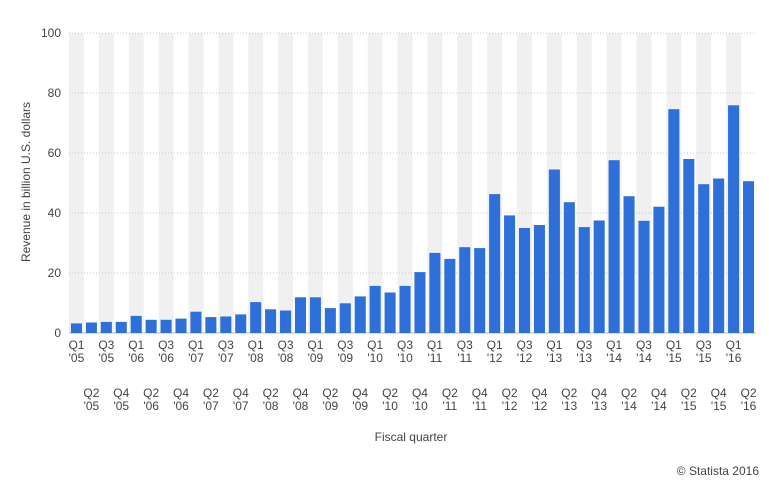 The height and width of the screenshot is (485, 769). I want to click on y-tick-labels: 0 20 40 60 80 100, so click(51, 183).